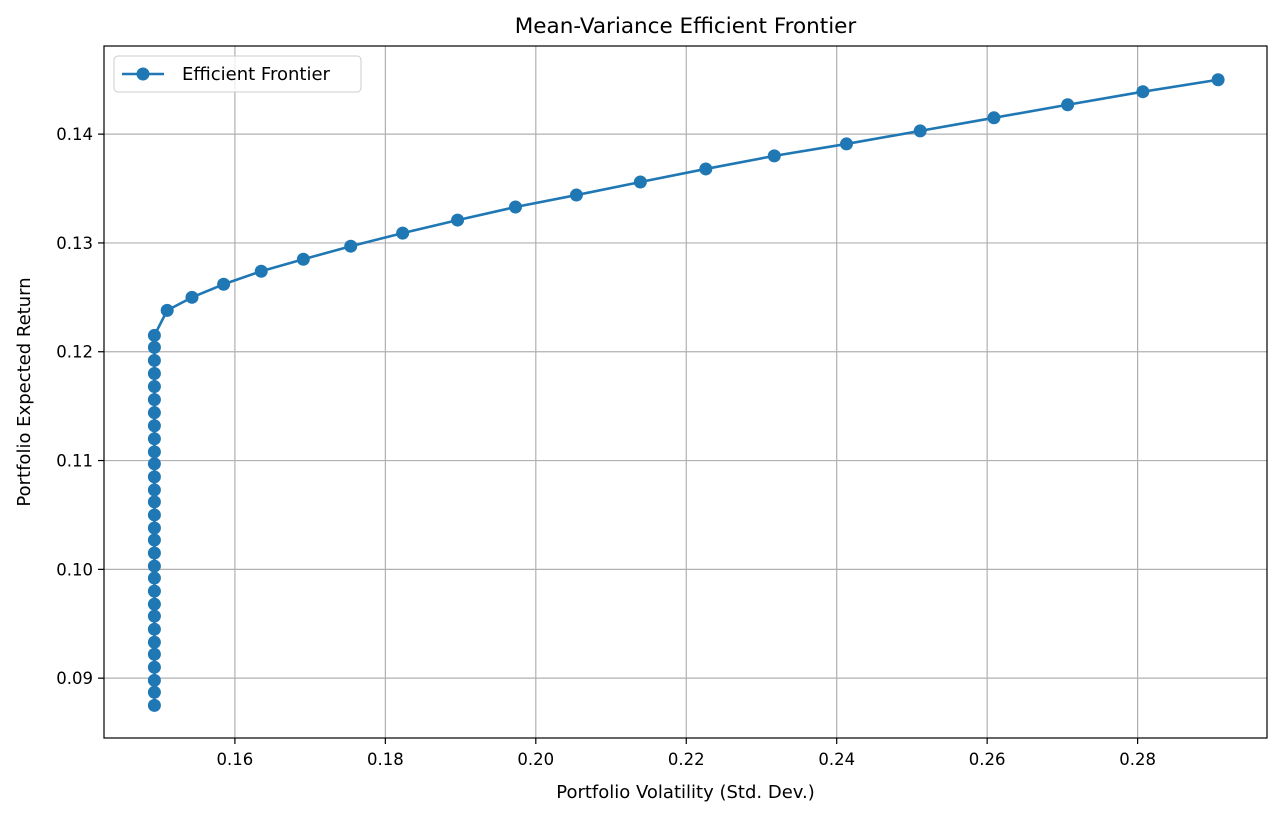  Describe the element at coordinates (74, 461) in the screenshot. I see `y-tick-label: 0.11` at that location.